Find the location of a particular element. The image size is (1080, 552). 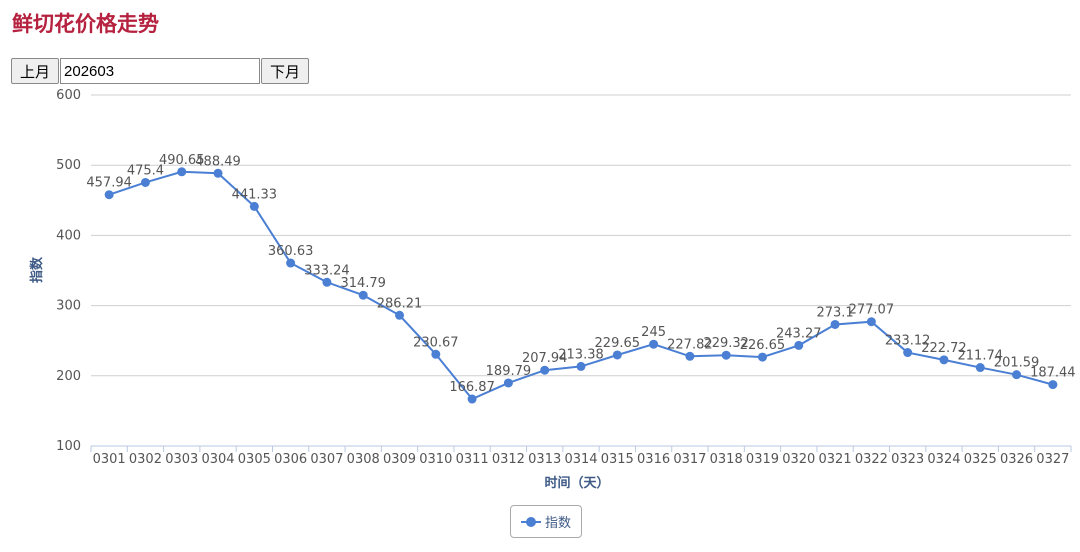

month-controls: 上月 下月 is located at coordinates (160, 71).